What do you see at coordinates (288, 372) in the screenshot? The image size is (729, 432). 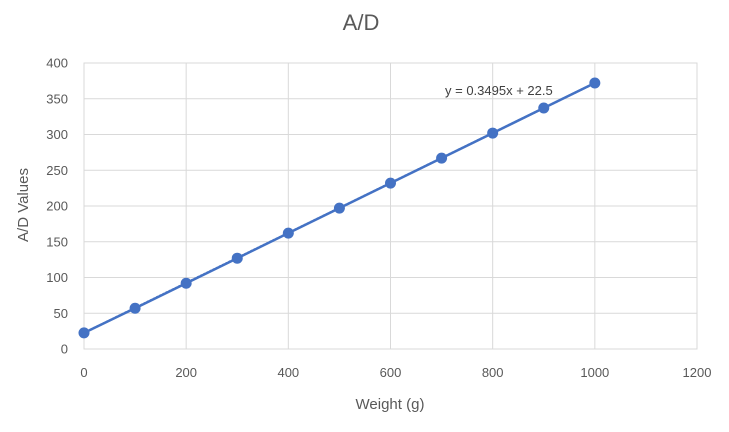 I see `x-tick-label: 400` at bounding box center [288, 372].